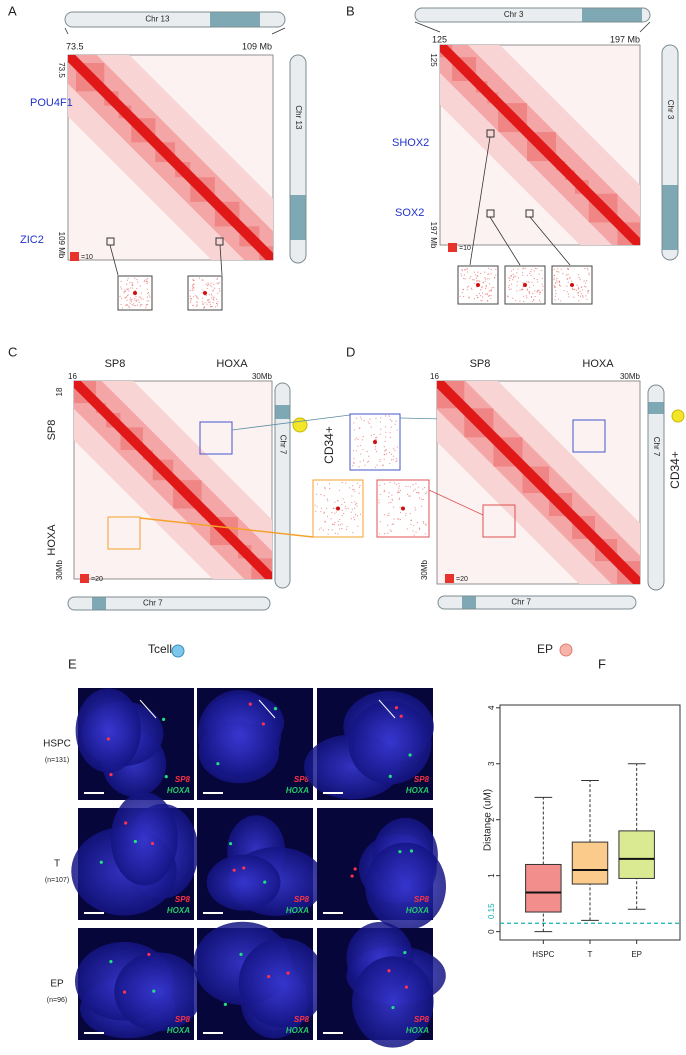 The width and height of the screenshot is (686, 1055). I want to click on scale-bar, so click(213, 793).